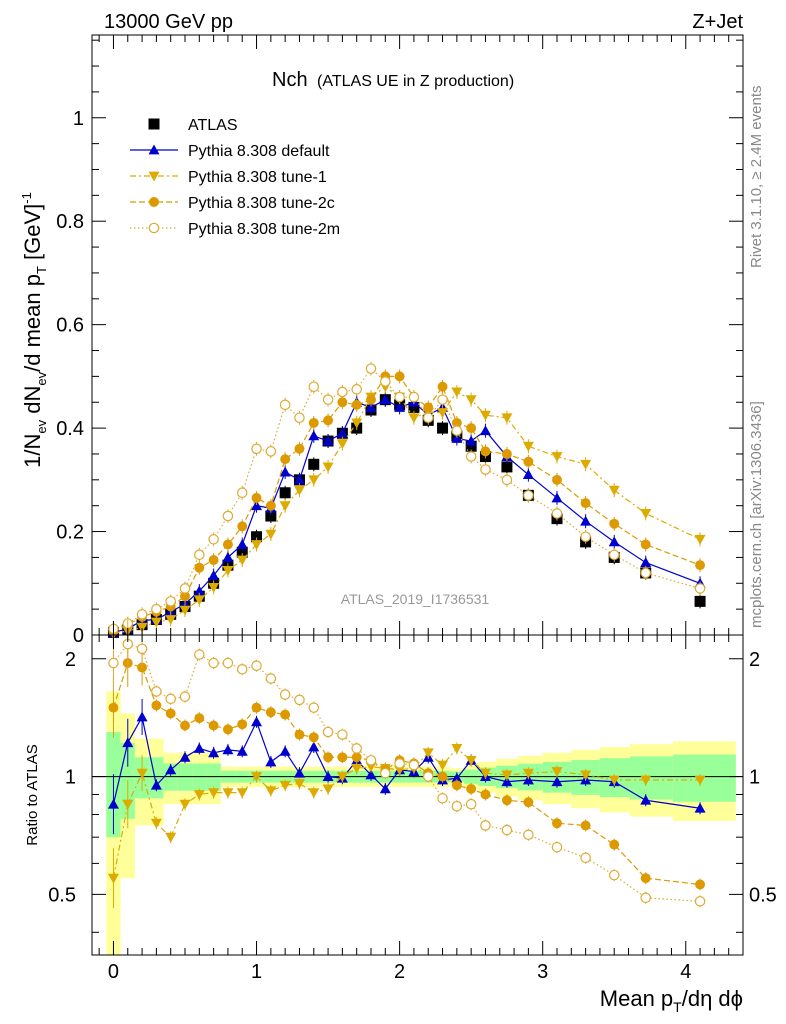  I want to click on x-tick-label: 4, so click(685, 972).